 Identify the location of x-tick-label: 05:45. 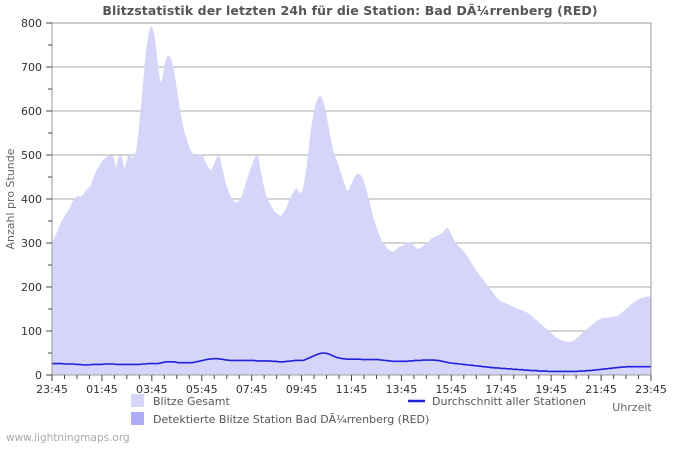
(202, 389).